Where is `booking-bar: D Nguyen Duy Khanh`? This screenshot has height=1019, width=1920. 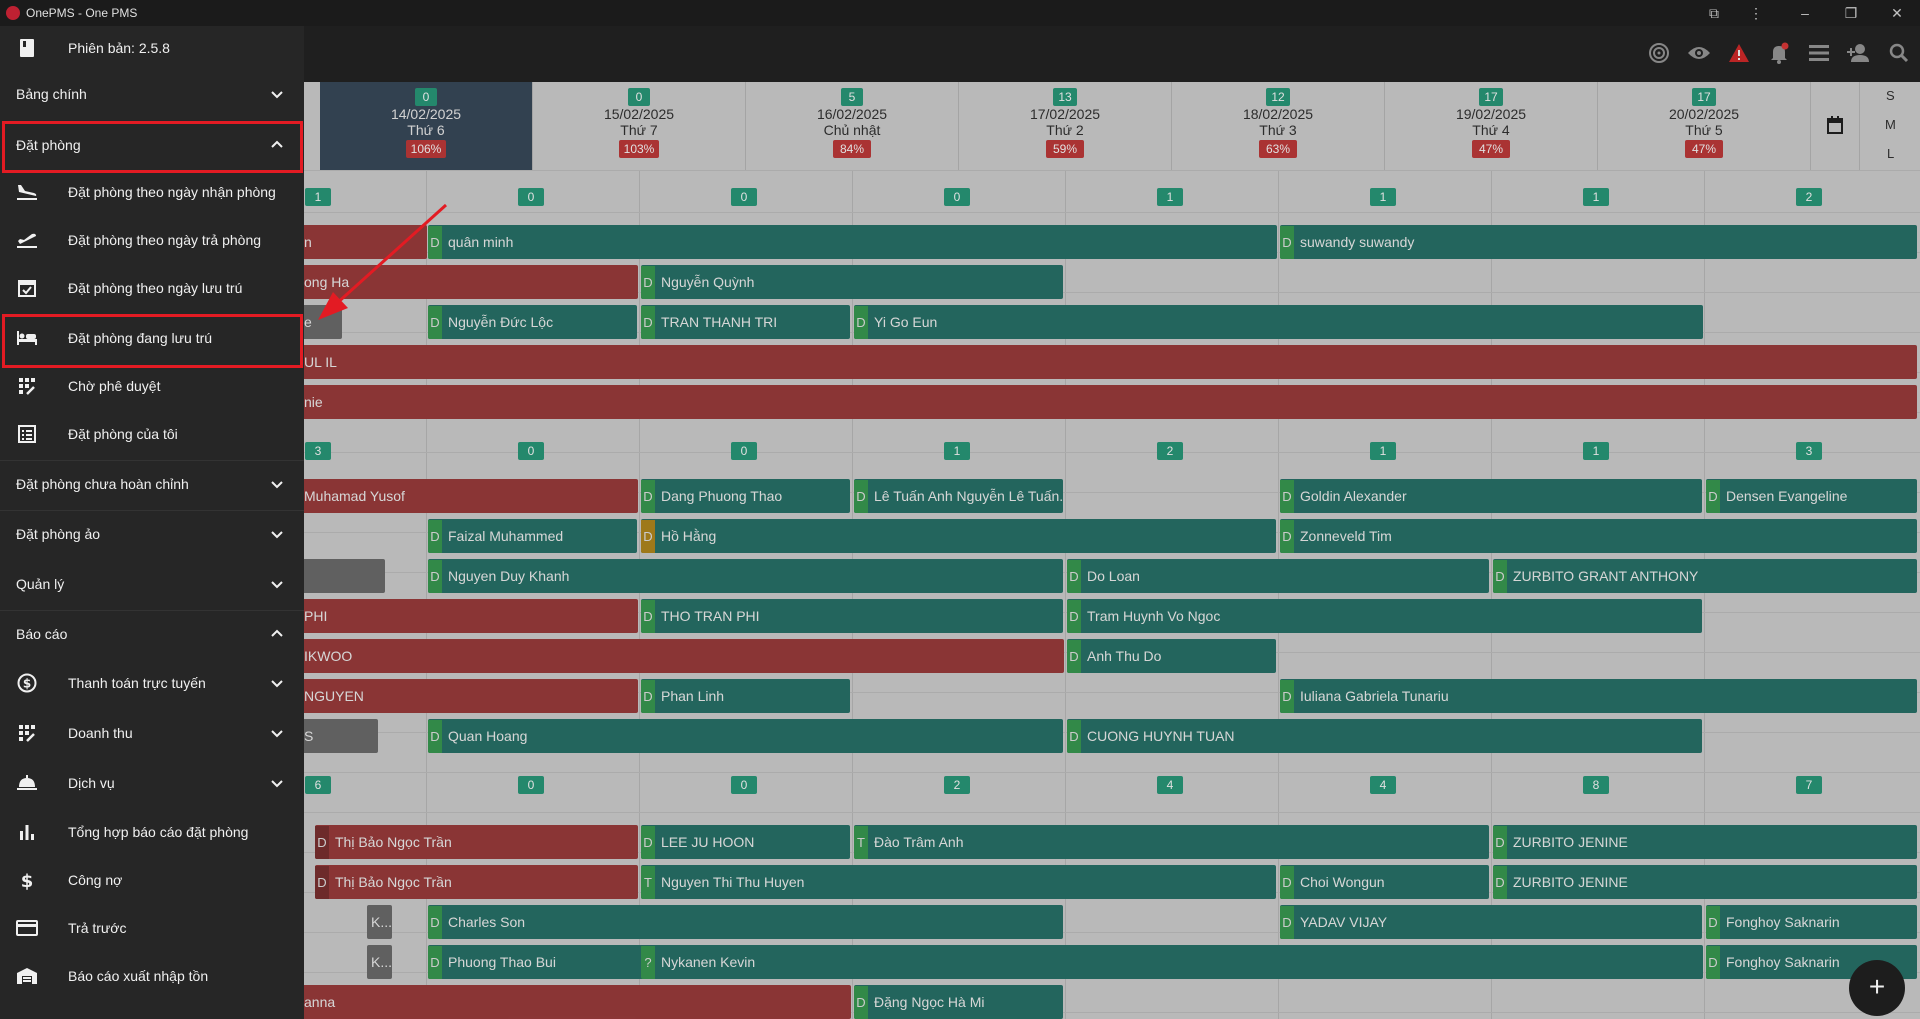 booking-bar: D Nguyen Duy Khanh is located at coordinates (745, 576).